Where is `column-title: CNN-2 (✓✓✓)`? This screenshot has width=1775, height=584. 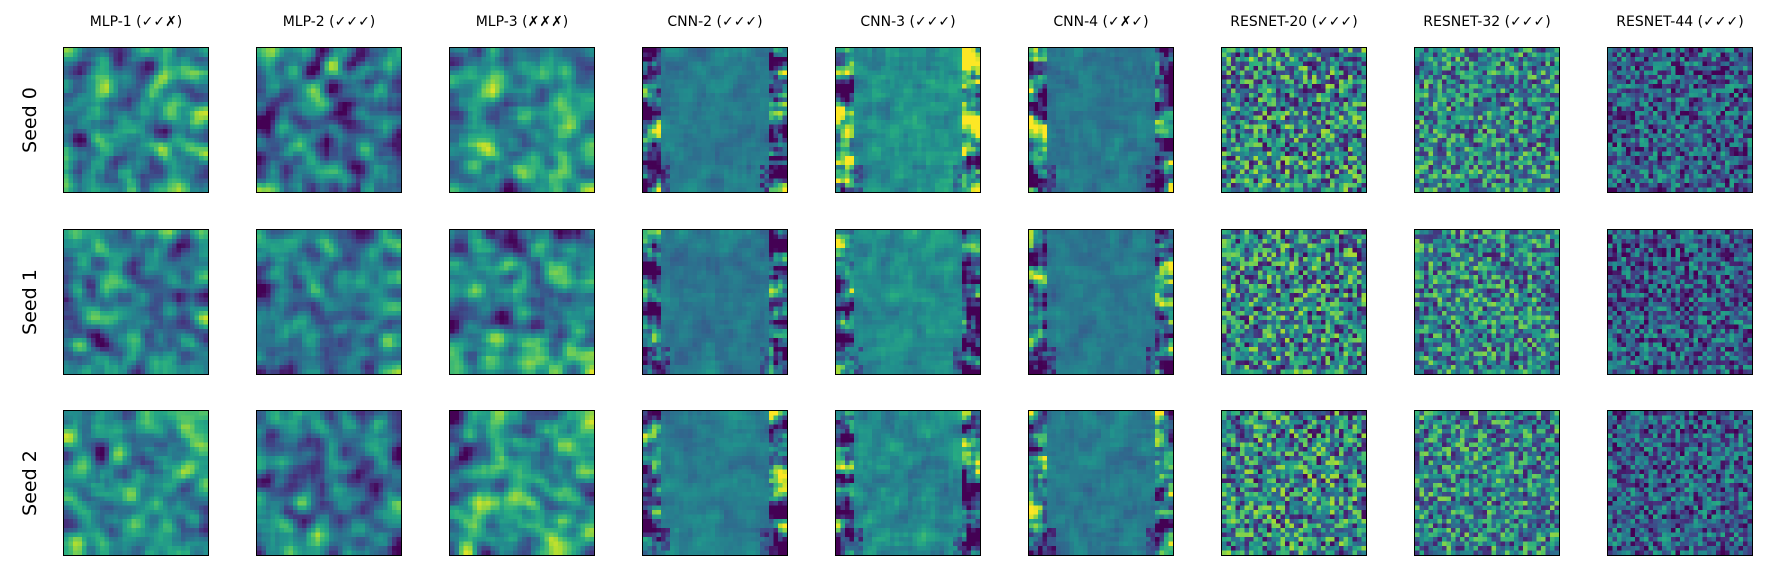 column-title: CNN-2 (✓✓✓) is located at coordinates (715, 22).